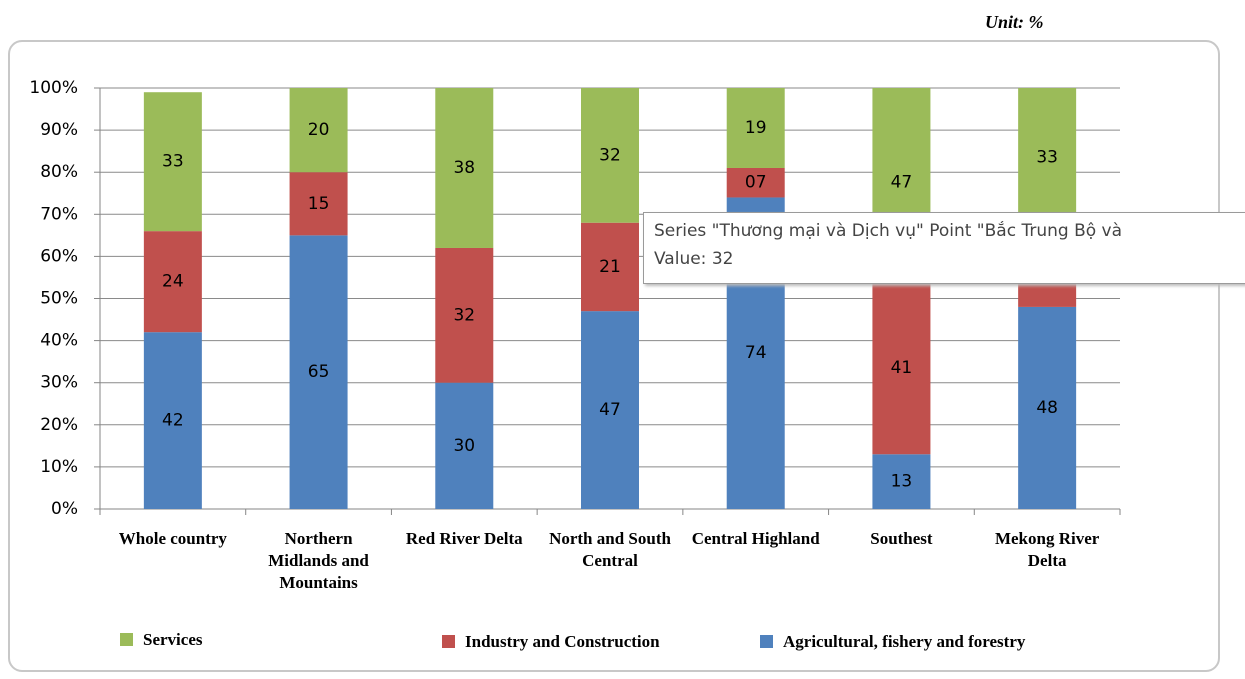  I want to click on x-tick-label: Whole country, so click(172, 538).